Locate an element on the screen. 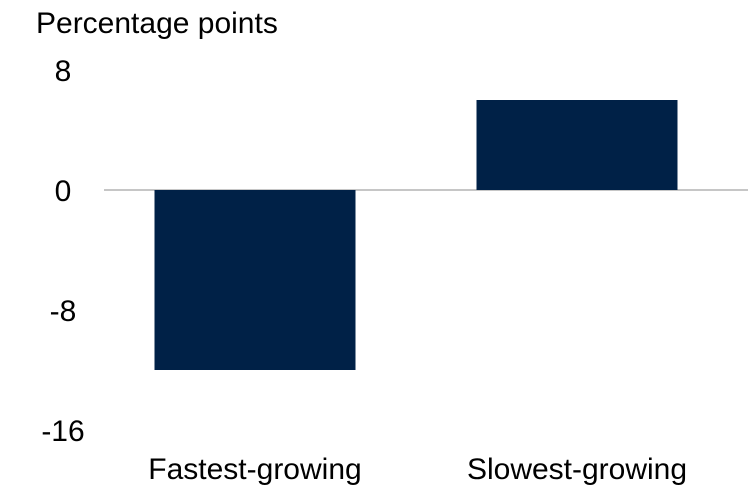 The image size is (754, 485). y-axis-label: Percentage points is located at coordinates (157, 23).